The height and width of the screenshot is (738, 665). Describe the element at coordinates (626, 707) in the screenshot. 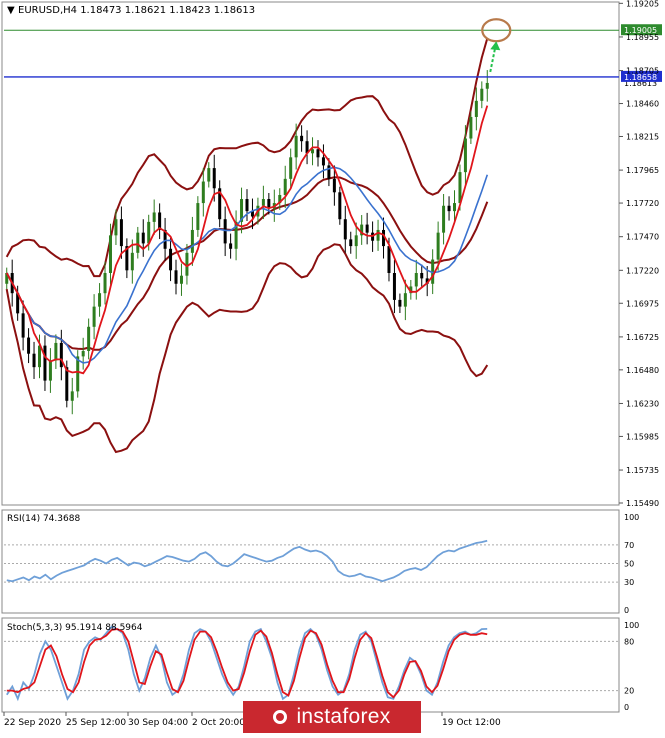

I see `stoch-tick-label: 0` at that location.